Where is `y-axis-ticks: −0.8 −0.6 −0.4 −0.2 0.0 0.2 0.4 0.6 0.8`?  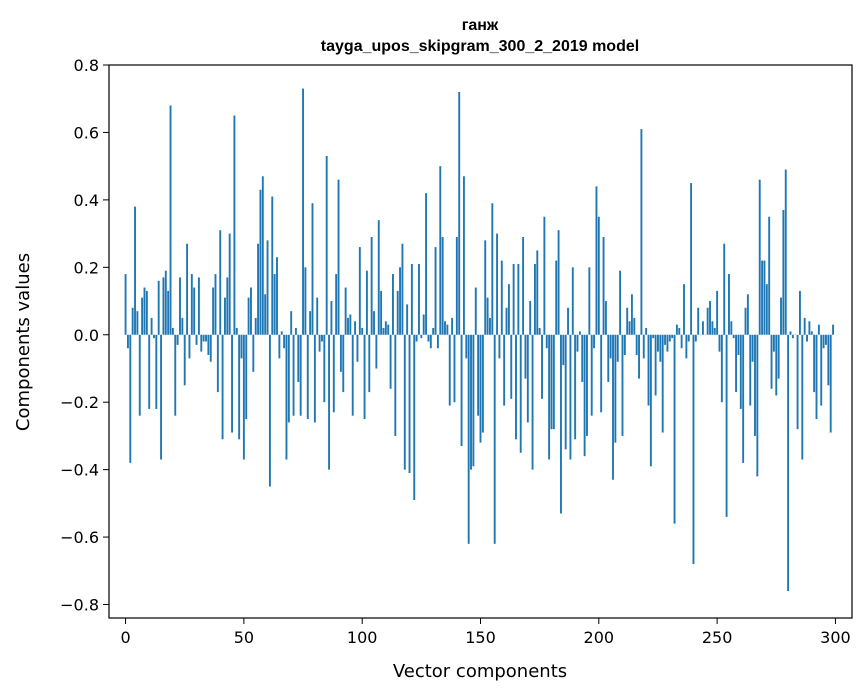 y-axis-ticks: −0.8 −0.6 −0.4 −0.2 0.0 0.2 0.4 0.6 0.8 is located at coordinates (84, 335).